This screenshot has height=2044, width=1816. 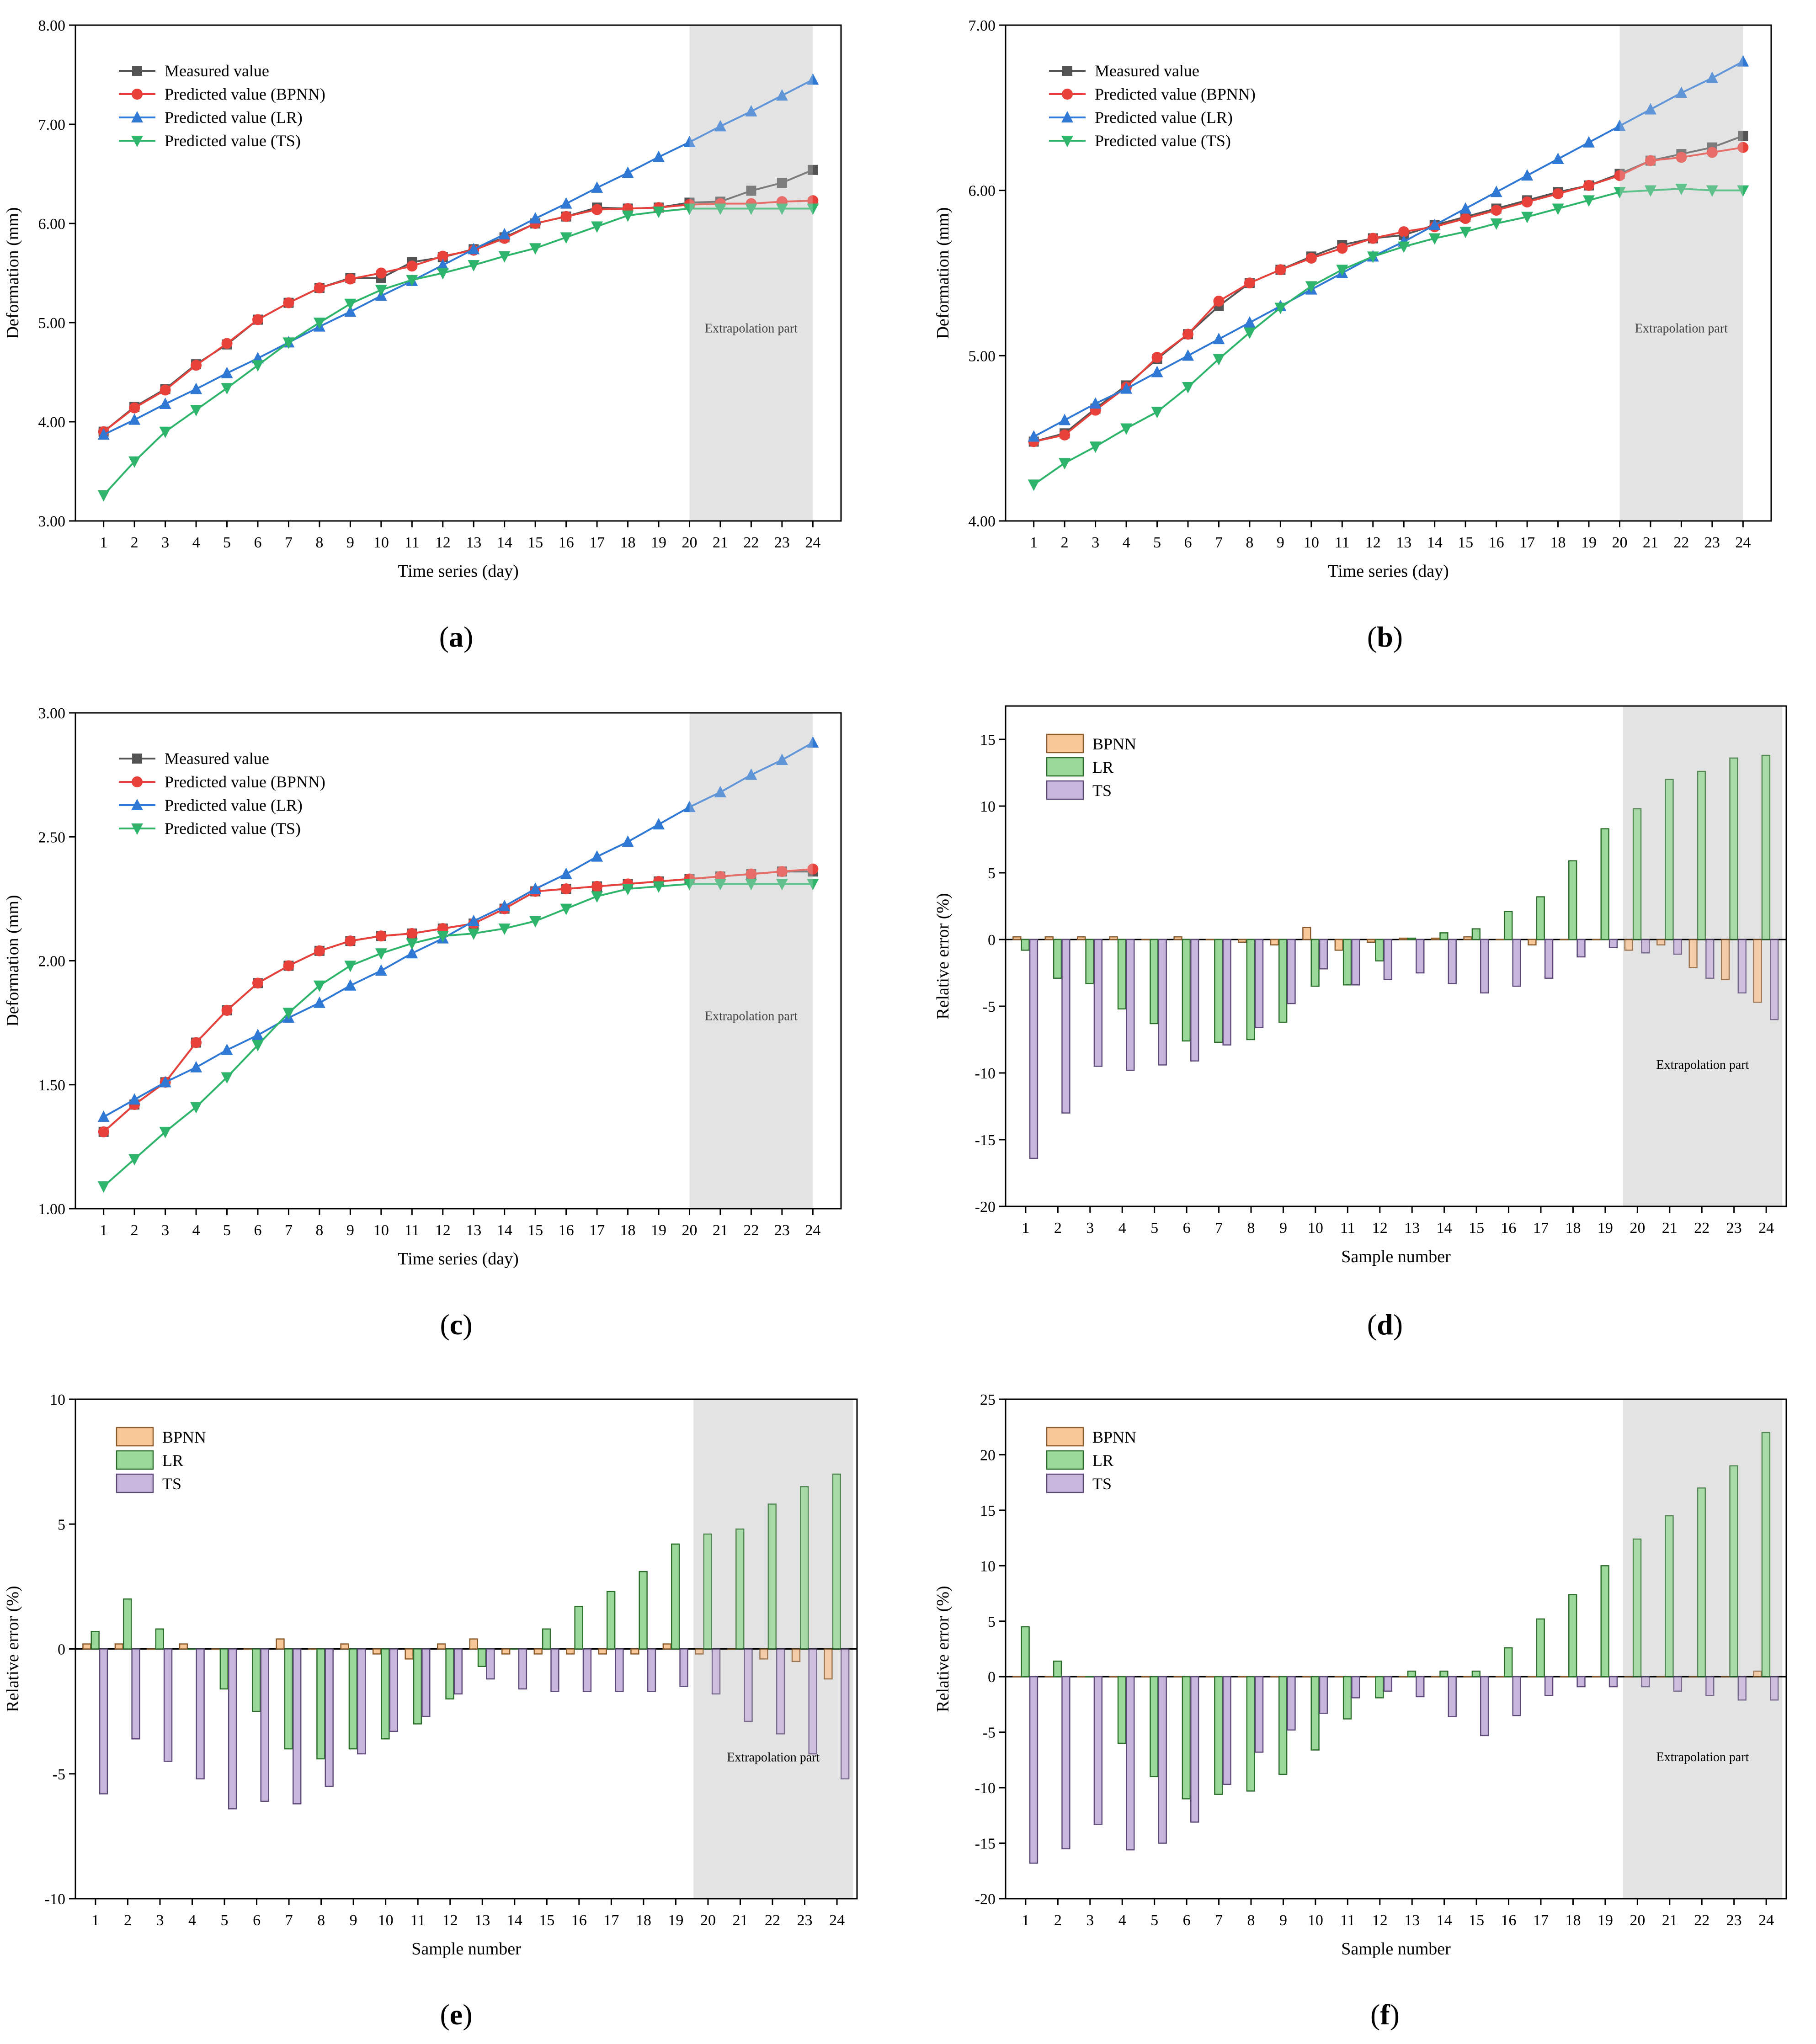 I want to click on legend-label-bpnn: Predicted value (BPNN), so click(x=245, y=94).